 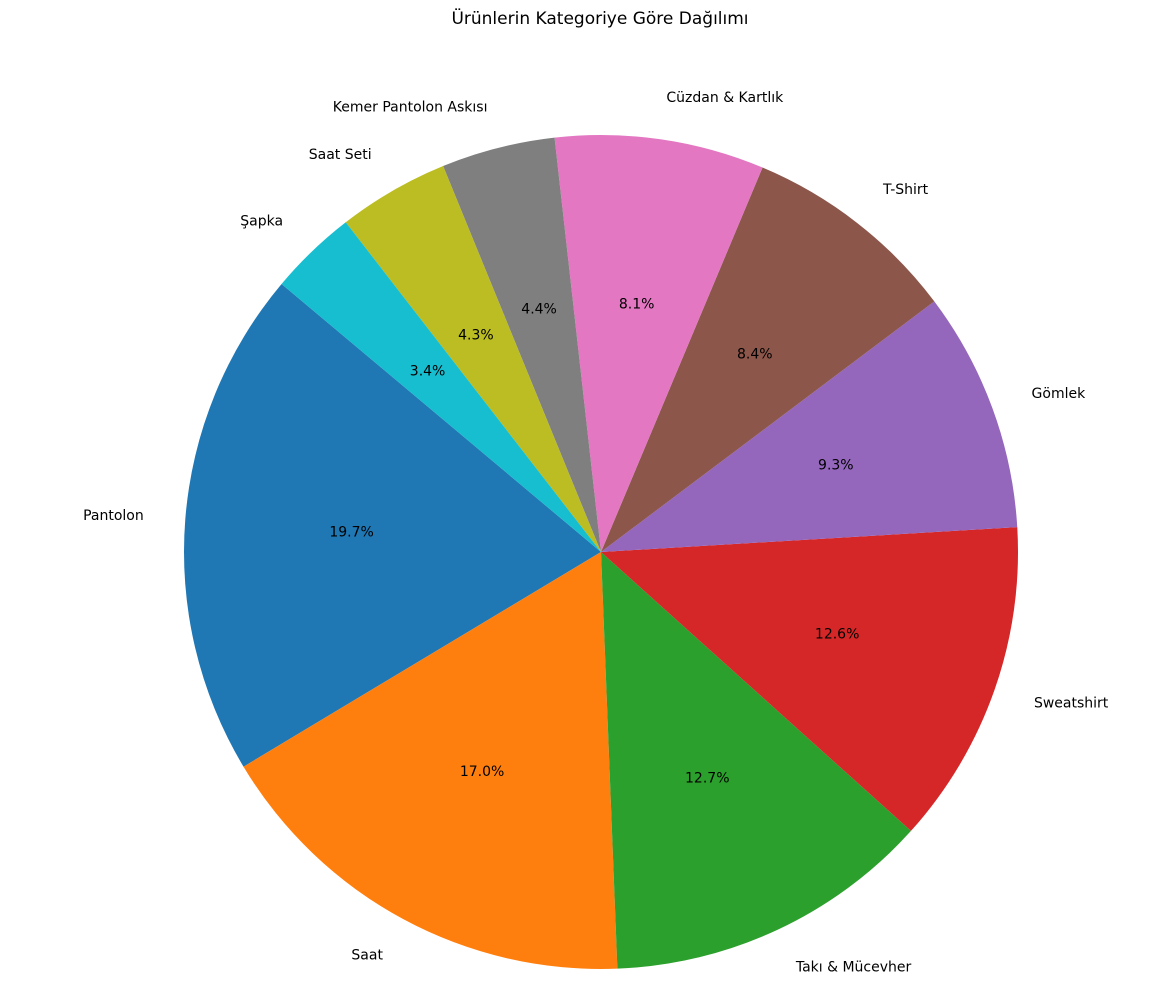 What do you see at coordinates (410, 108) in the screenshot?
I see `slice-category-label: Kemer Pantolon Askısı` at bounding box center [410, 108].